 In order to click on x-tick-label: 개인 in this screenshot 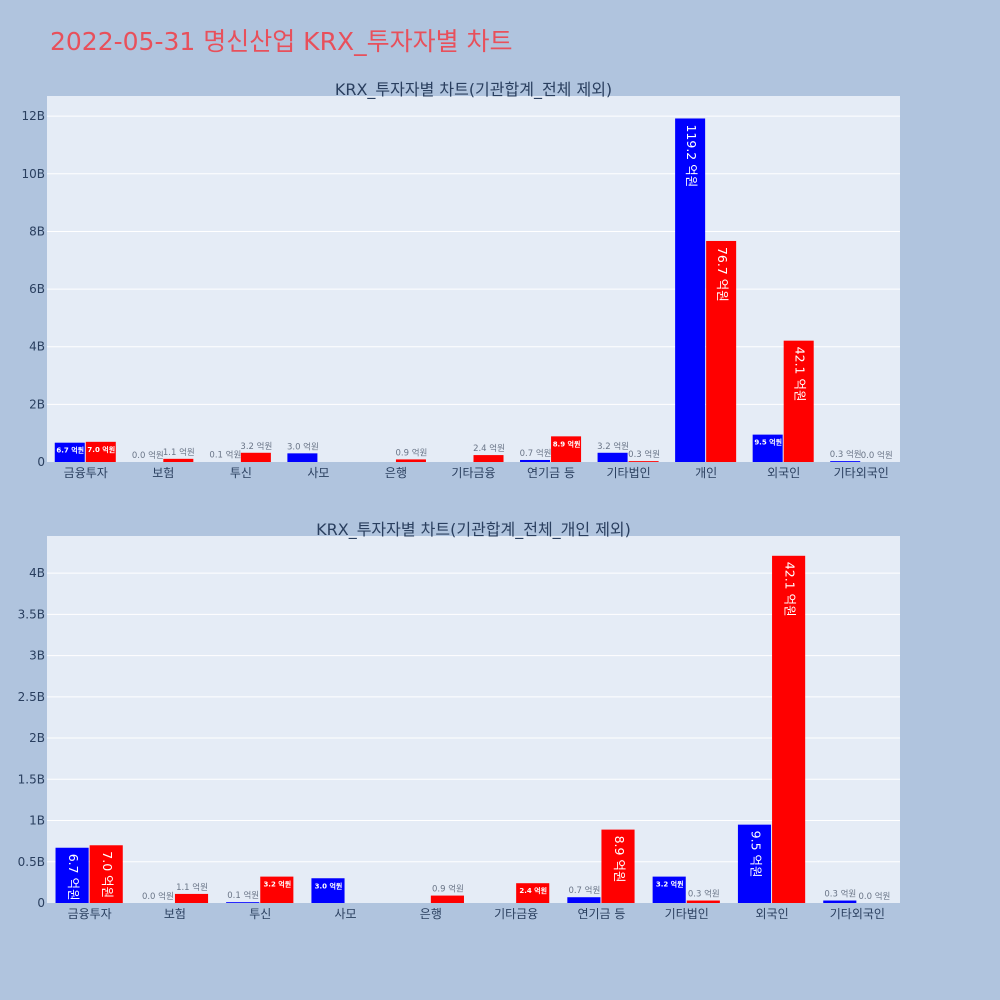, I will do `click(706, 473)`.